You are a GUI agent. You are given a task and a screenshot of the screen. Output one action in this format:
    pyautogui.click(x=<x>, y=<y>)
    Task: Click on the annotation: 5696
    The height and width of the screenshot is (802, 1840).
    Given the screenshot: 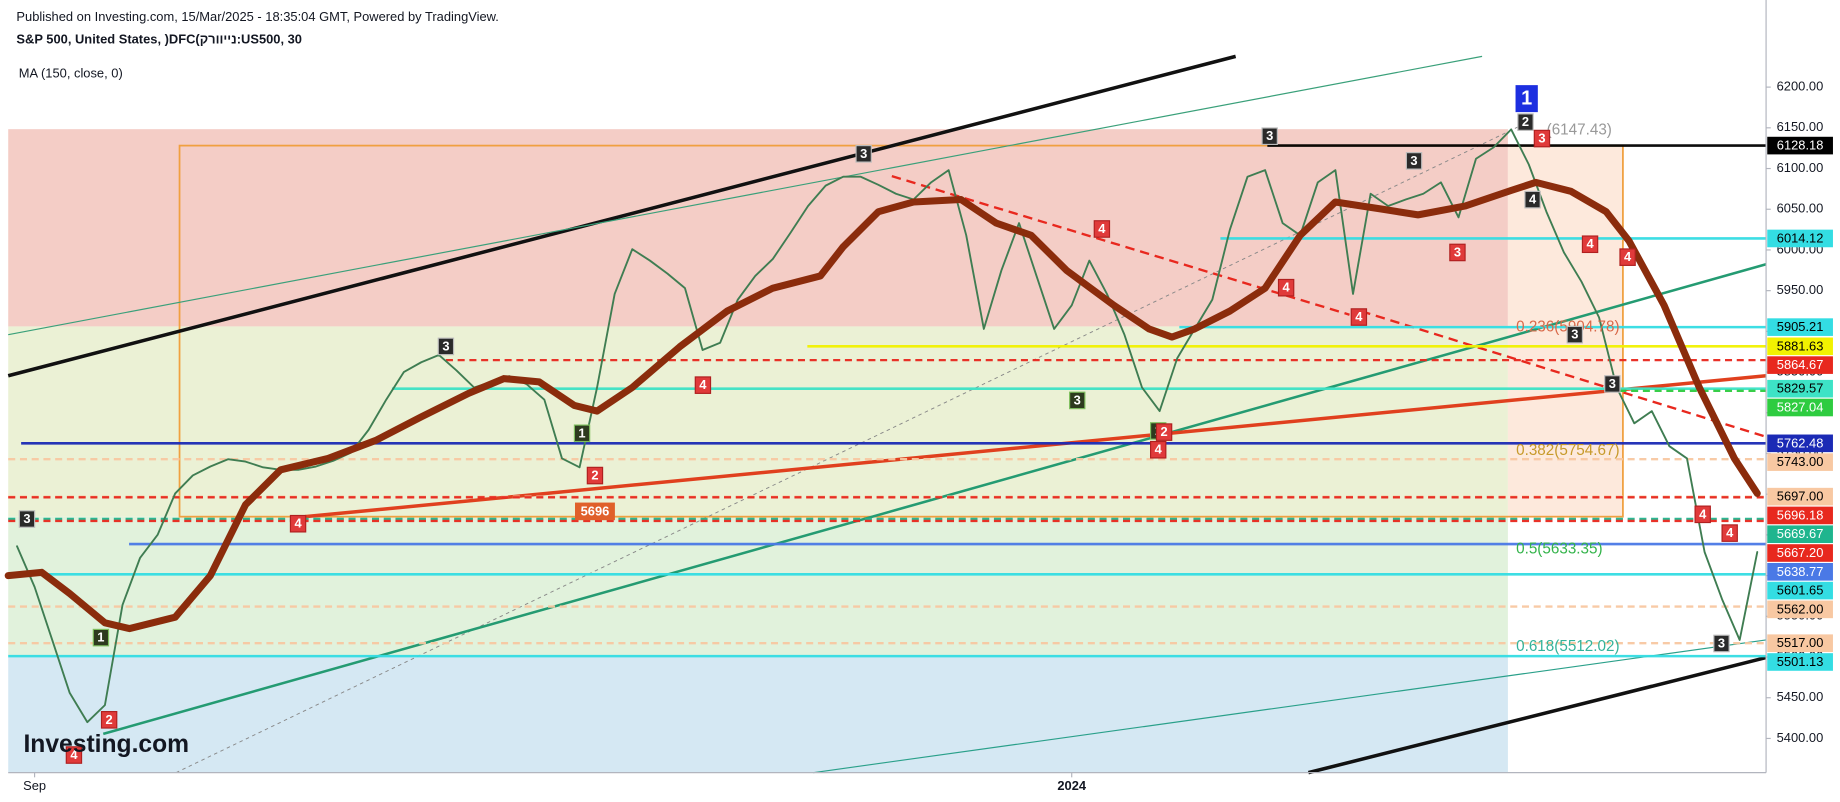 What is the action you would take?
    pyautogui.click(x=595, y=510)
    